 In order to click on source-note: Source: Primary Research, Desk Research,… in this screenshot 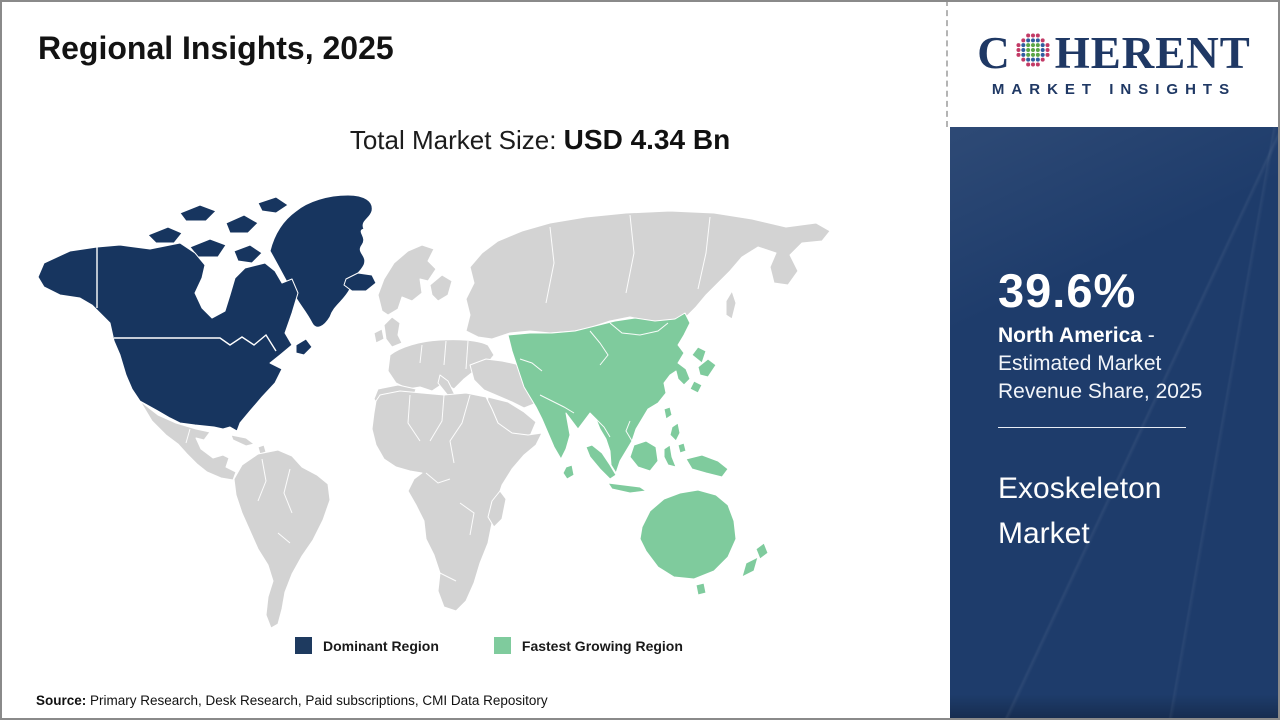, I will do `click(292, 700)`.